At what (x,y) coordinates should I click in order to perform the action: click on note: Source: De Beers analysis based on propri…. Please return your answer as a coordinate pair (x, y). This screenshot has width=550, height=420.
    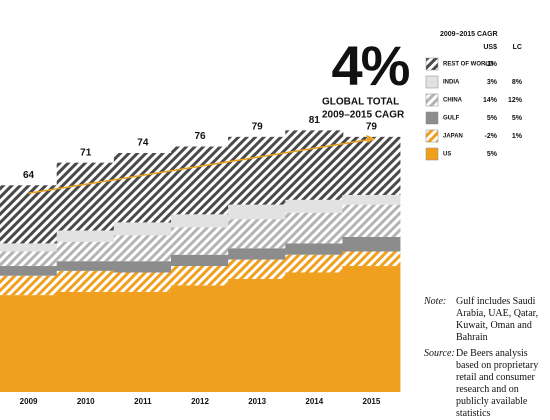
    Looking at the image, I should click on (485, 384).